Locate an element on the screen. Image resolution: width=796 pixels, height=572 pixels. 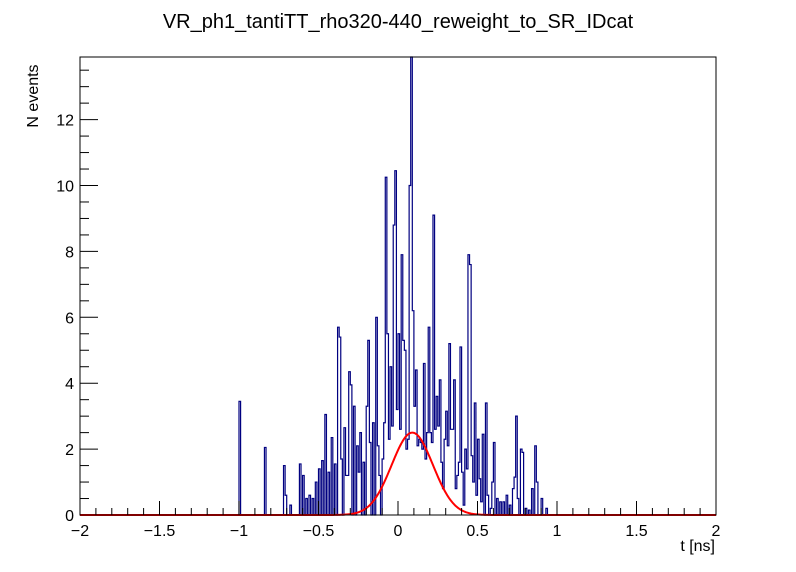
x-tick-label: −0.5 is located at coordinates (319, 531).